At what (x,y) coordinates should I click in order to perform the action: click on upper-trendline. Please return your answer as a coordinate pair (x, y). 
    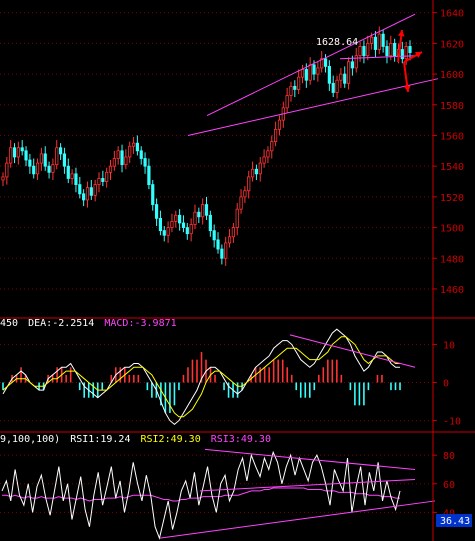
    Looking at the image, I should click on (311, 64).